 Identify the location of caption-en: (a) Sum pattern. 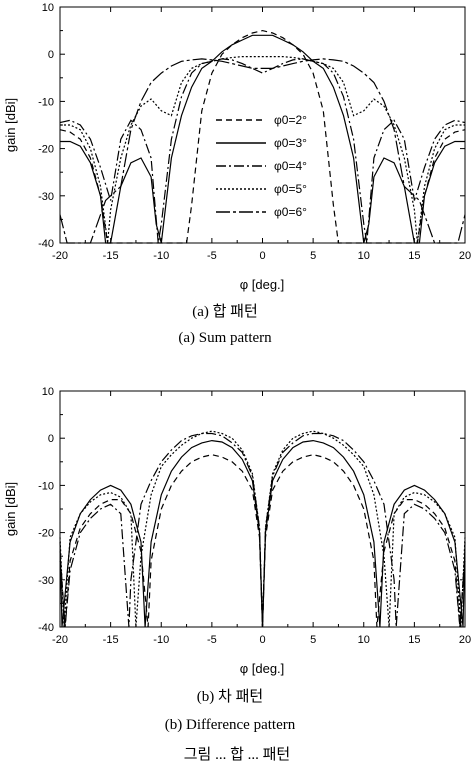
(225, 338).